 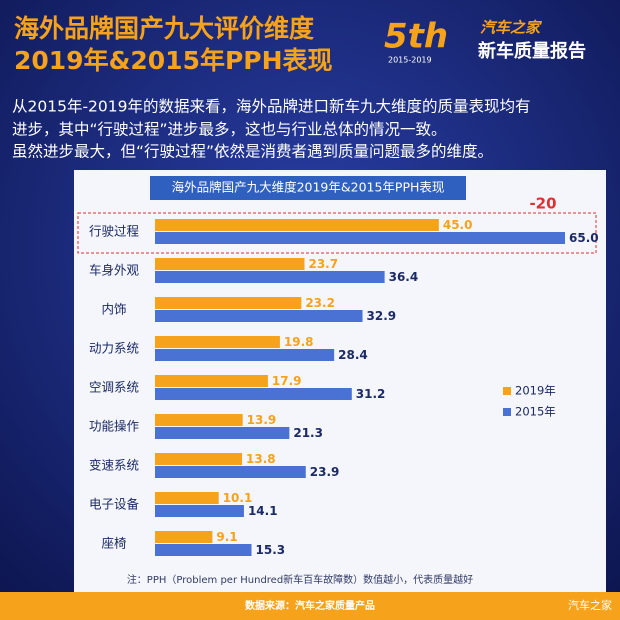 What do you see at coordinates (535, 412) in the screenshot?
I see `legend-label: 2015年` at bounding box center [535, 412].